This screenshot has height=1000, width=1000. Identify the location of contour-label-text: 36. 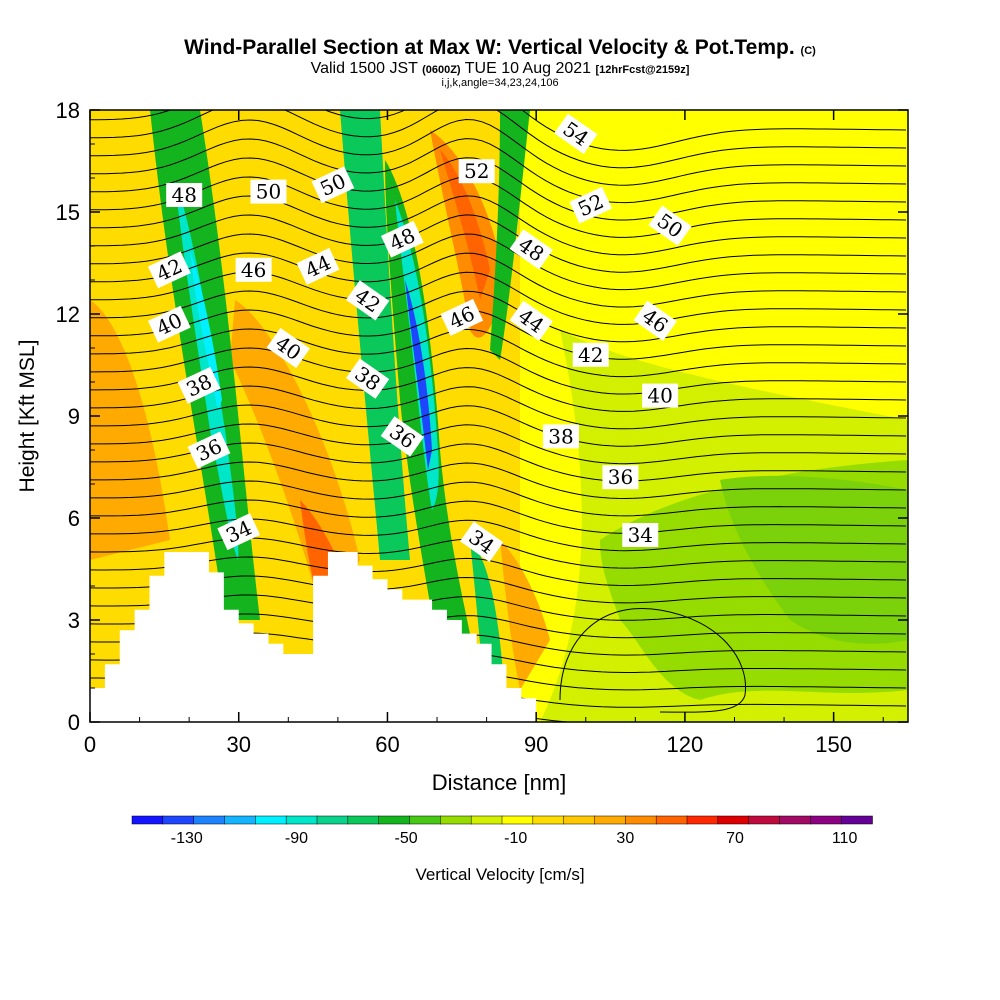
(620, 477).